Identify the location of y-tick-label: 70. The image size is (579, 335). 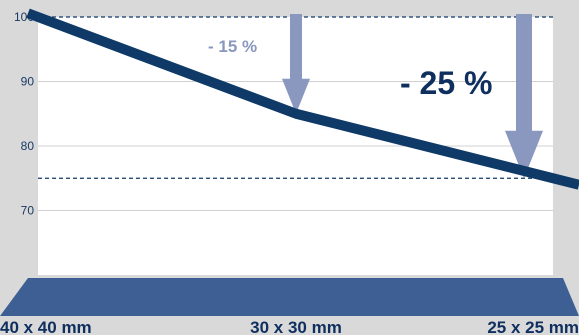
(28, 211).